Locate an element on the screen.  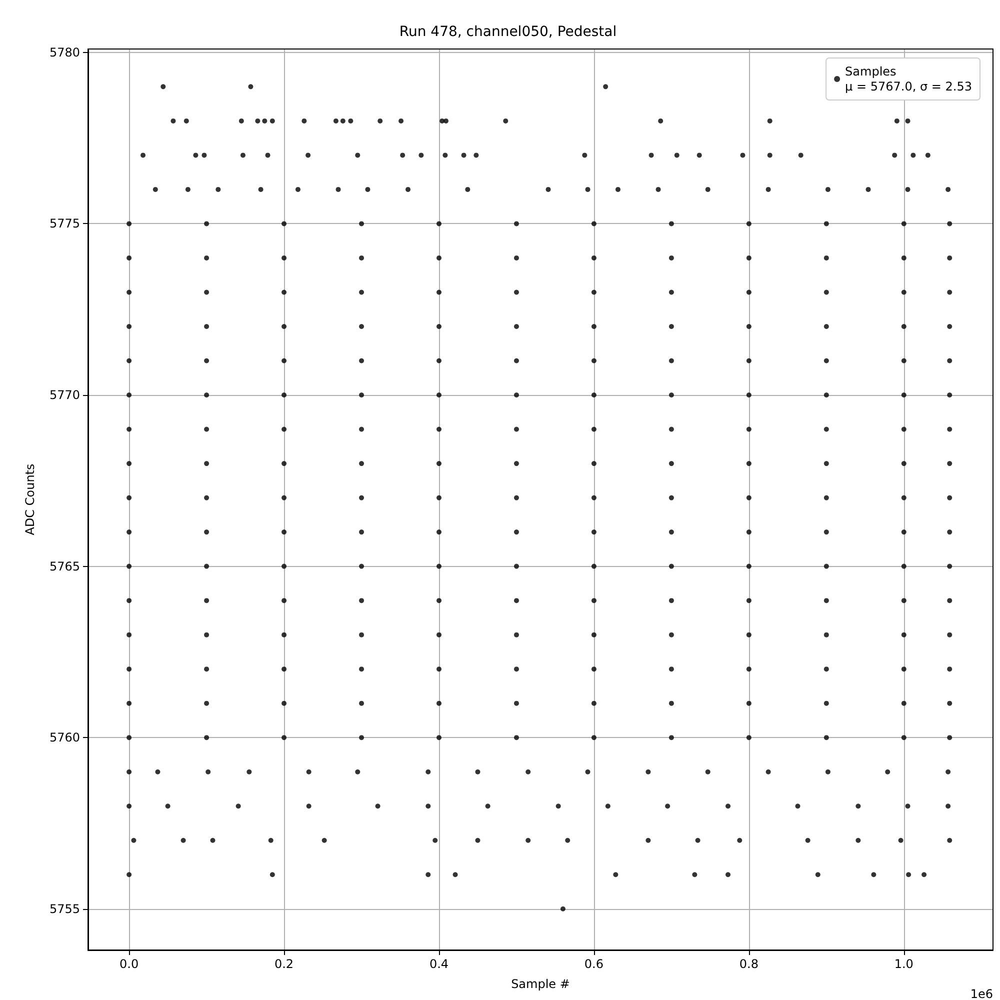
x-tick-label: 1.0 is located at coordinates (904, 964).